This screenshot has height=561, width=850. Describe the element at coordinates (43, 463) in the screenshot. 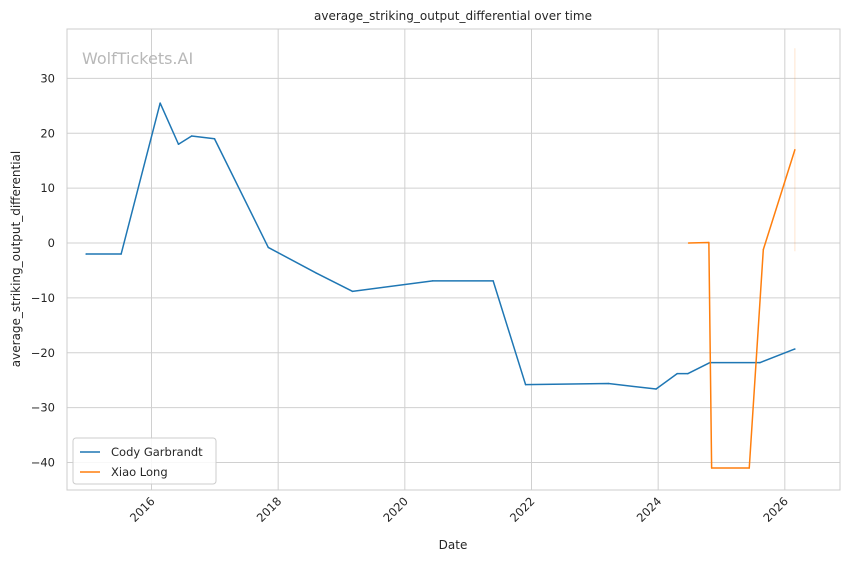

I see `y-tick-label--40: −40` at that location.